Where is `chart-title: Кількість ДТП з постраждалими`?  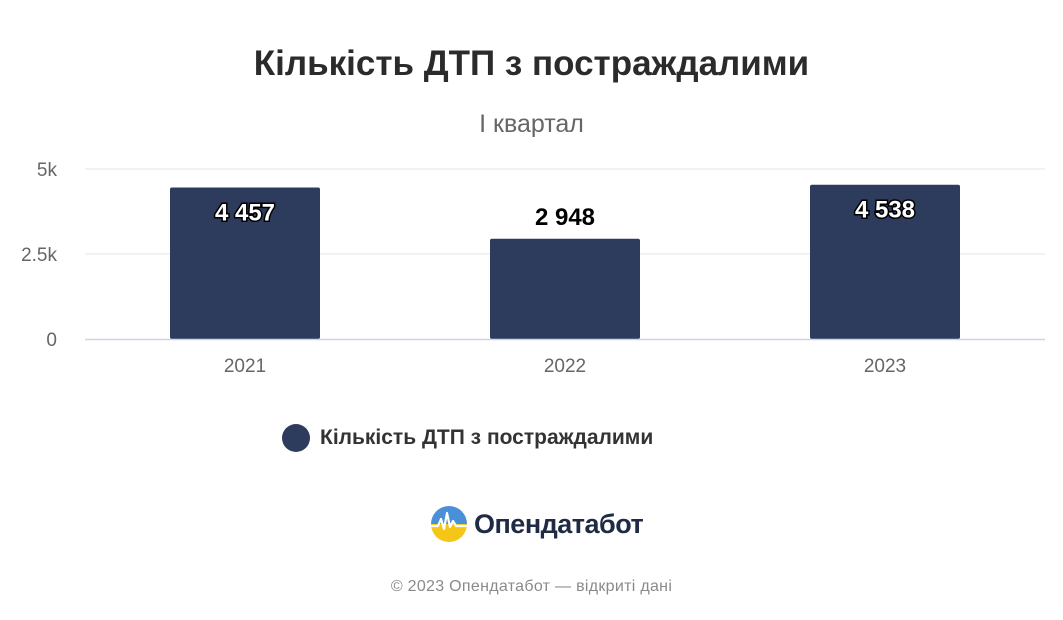
chart-title: Кількість ДТП з постраждалими is located at coordinates (531, 63).